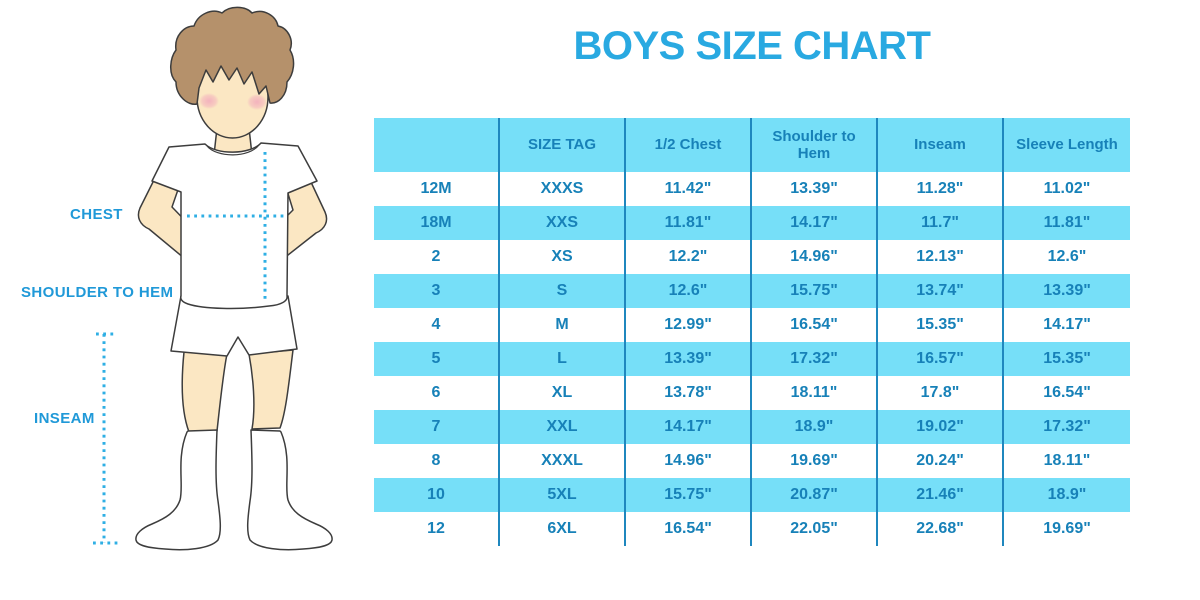 The width and height of the screenshot is (1200, 600). I want to click on cell-size-tag: XS, so click(563, 257).